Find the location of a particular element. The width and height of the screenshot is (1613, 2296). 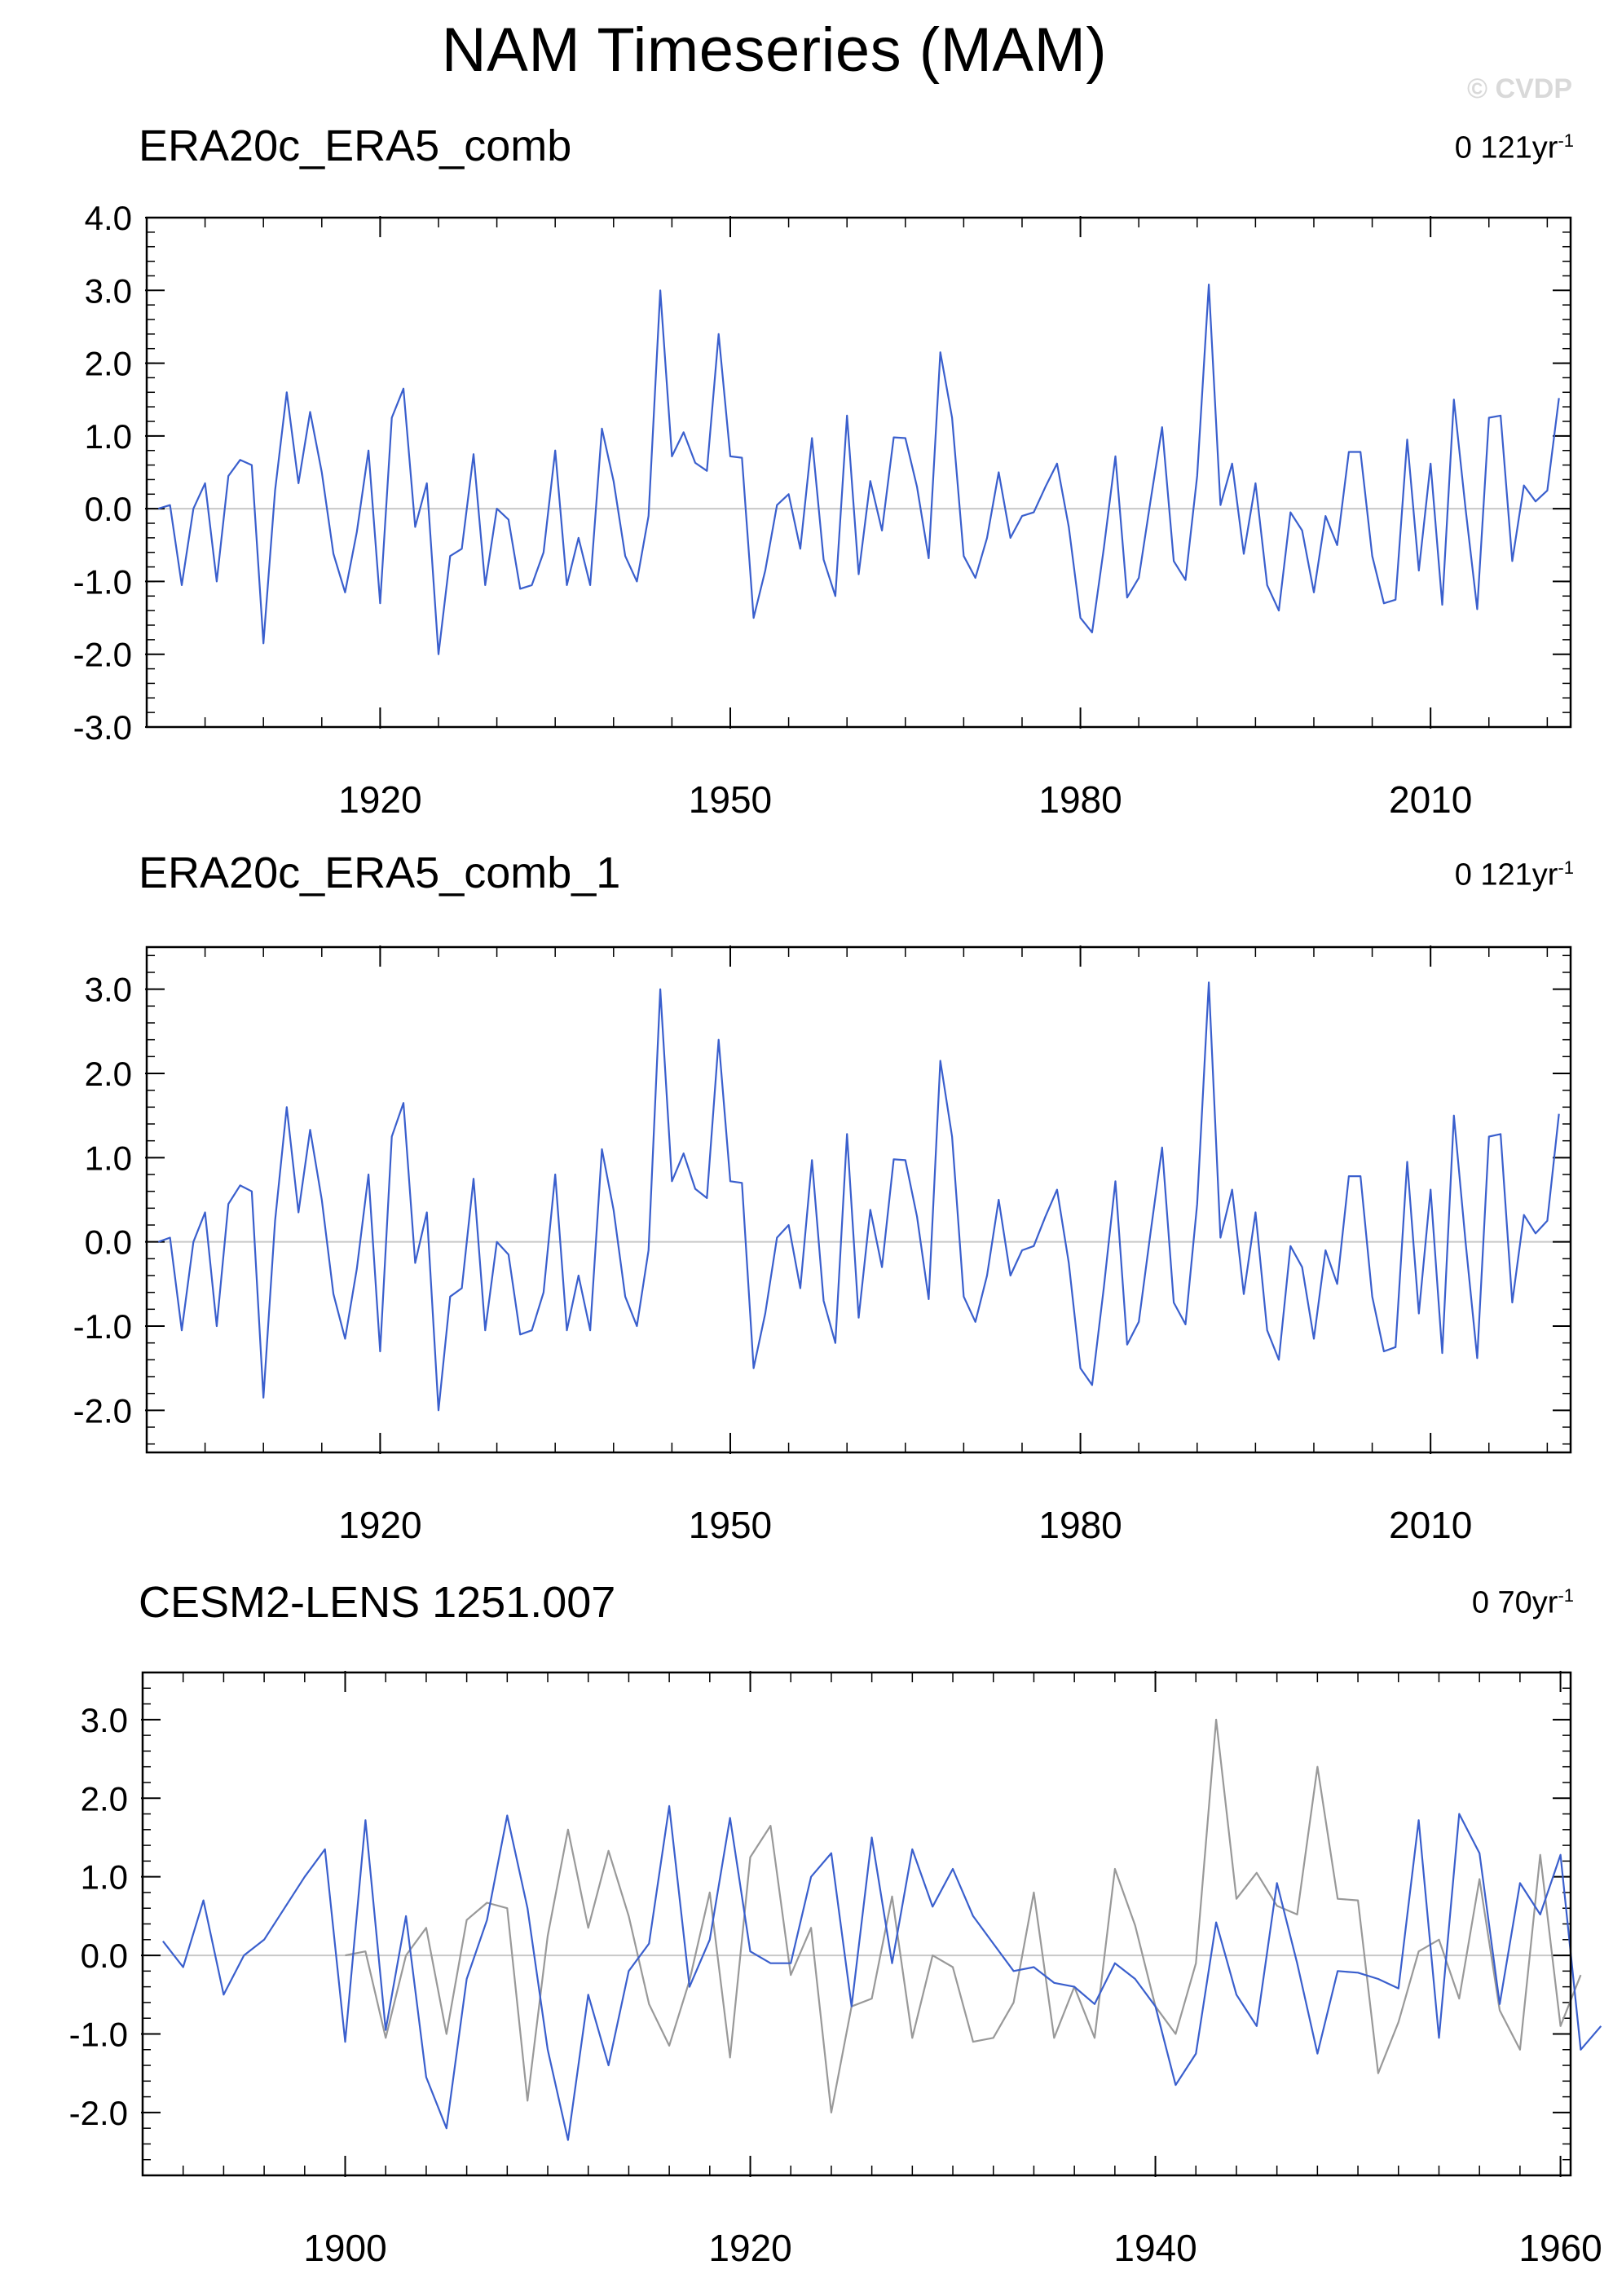

panel-2-y-tick-label: 2.0 is located at coordinates (108, 1074).